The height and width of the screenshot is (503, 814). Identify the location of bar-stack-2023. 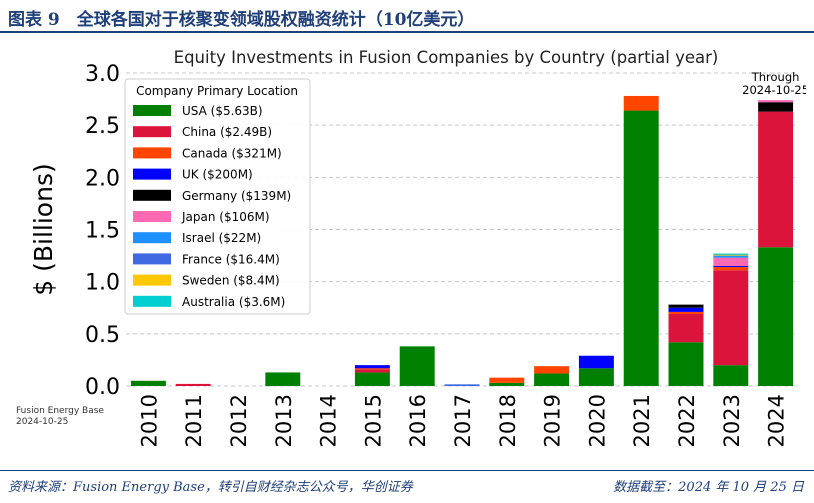
(731, 319).